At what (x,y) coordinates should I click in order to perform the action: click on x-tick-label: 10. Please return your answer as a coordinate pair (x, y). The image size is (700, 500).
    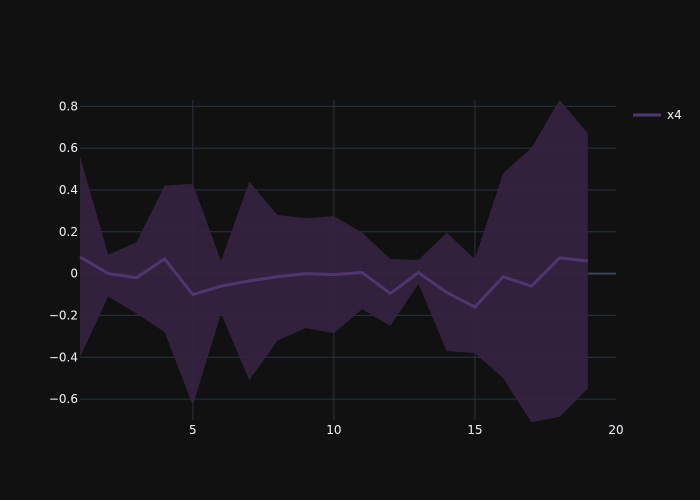
    Looking at the image, I should click on (333, 430).